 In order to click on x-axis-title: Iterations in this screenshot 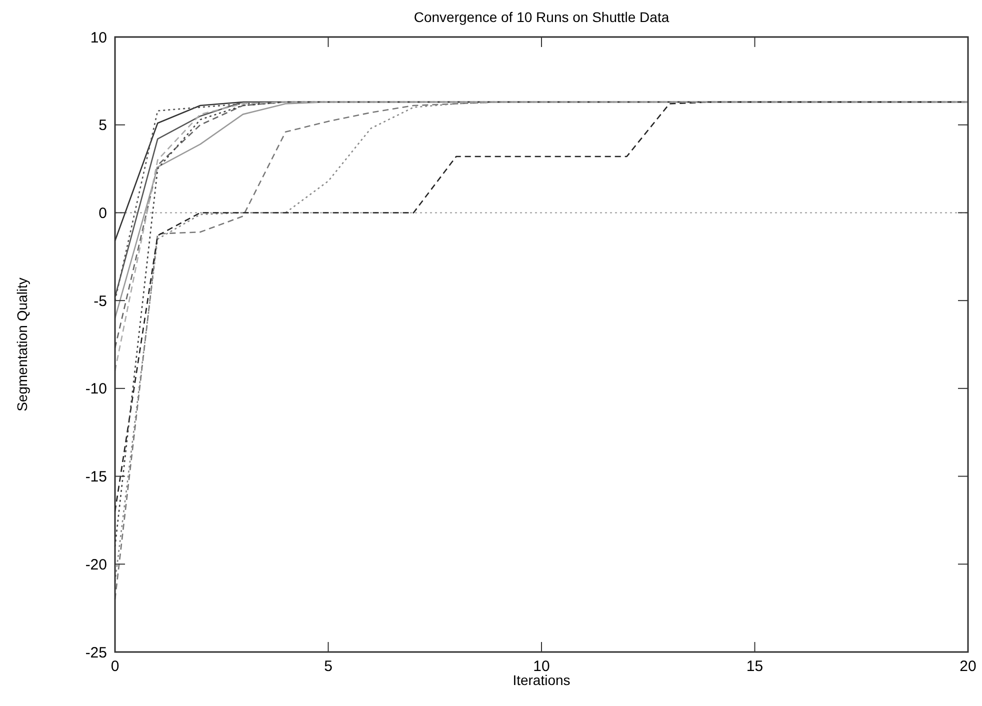, I will do `click(541, 680)`.